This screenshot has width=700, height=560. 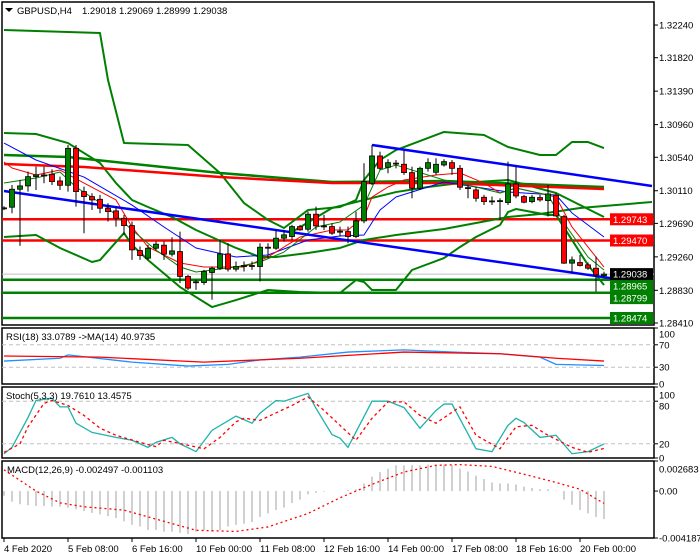 What do you see at coordinates (304, 171) in the screenshot?
I see `ma-line` at bounding box center [304, 171].